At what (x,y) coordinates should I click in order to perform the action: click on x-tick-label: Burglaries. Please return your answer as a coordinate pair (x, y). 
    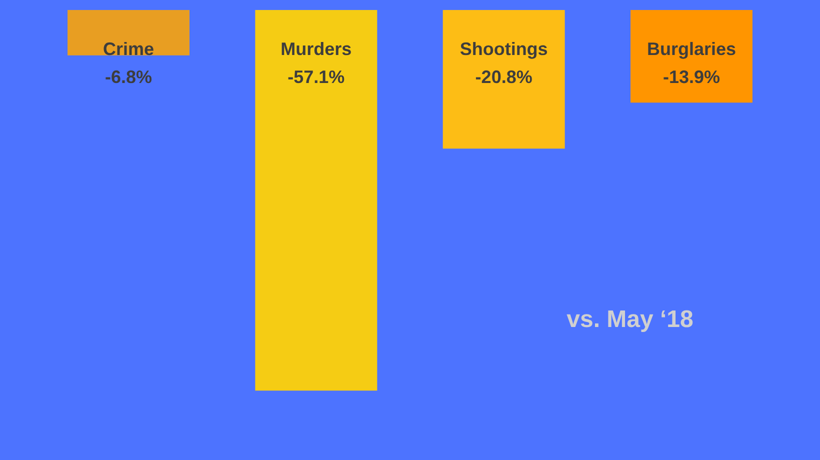
    Looking at the image, I should click on (691, 49).